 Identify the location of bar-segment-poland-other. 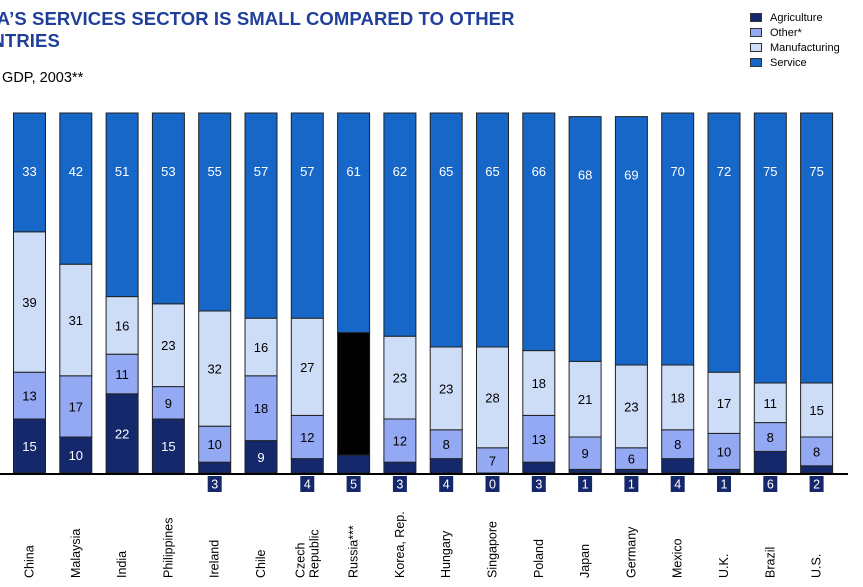
(539, 438).